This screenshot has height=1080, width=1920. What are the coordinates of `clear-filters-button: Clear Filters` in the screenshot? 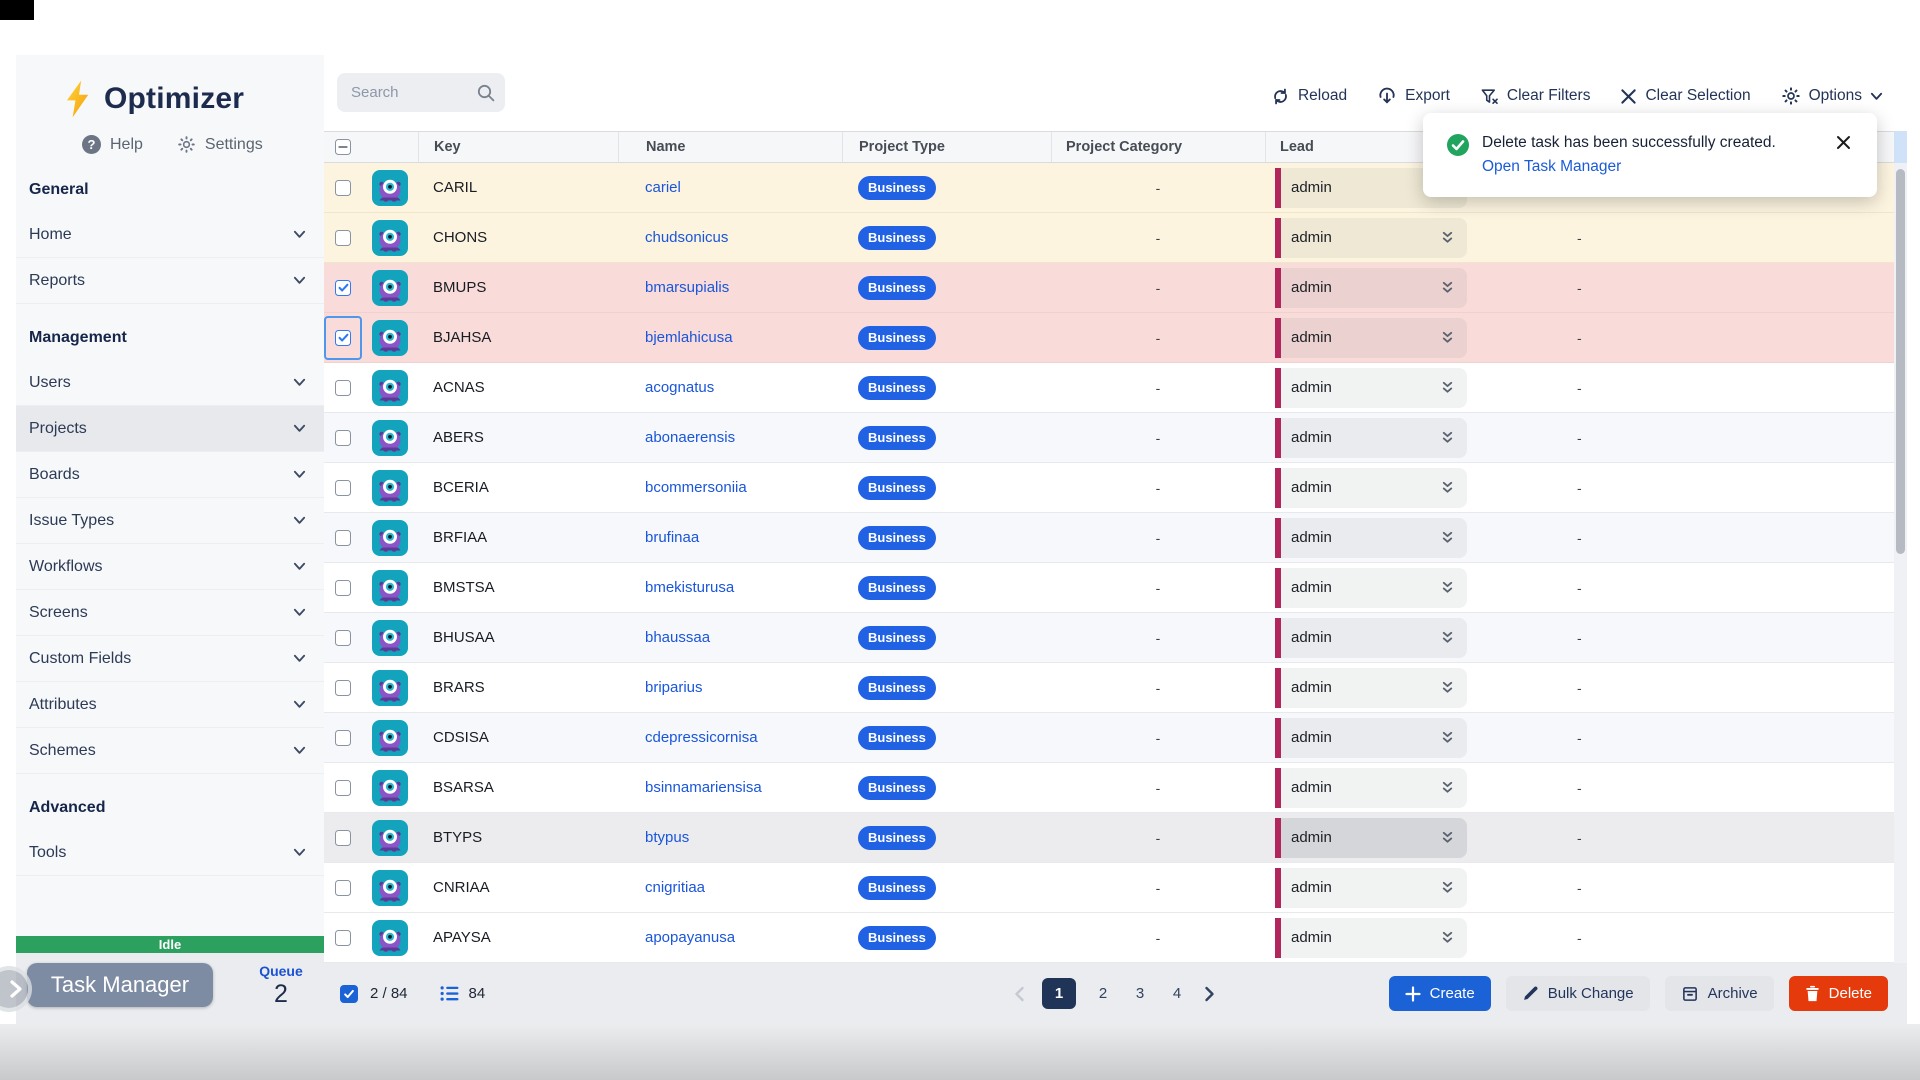 It's located at (1535, 96).